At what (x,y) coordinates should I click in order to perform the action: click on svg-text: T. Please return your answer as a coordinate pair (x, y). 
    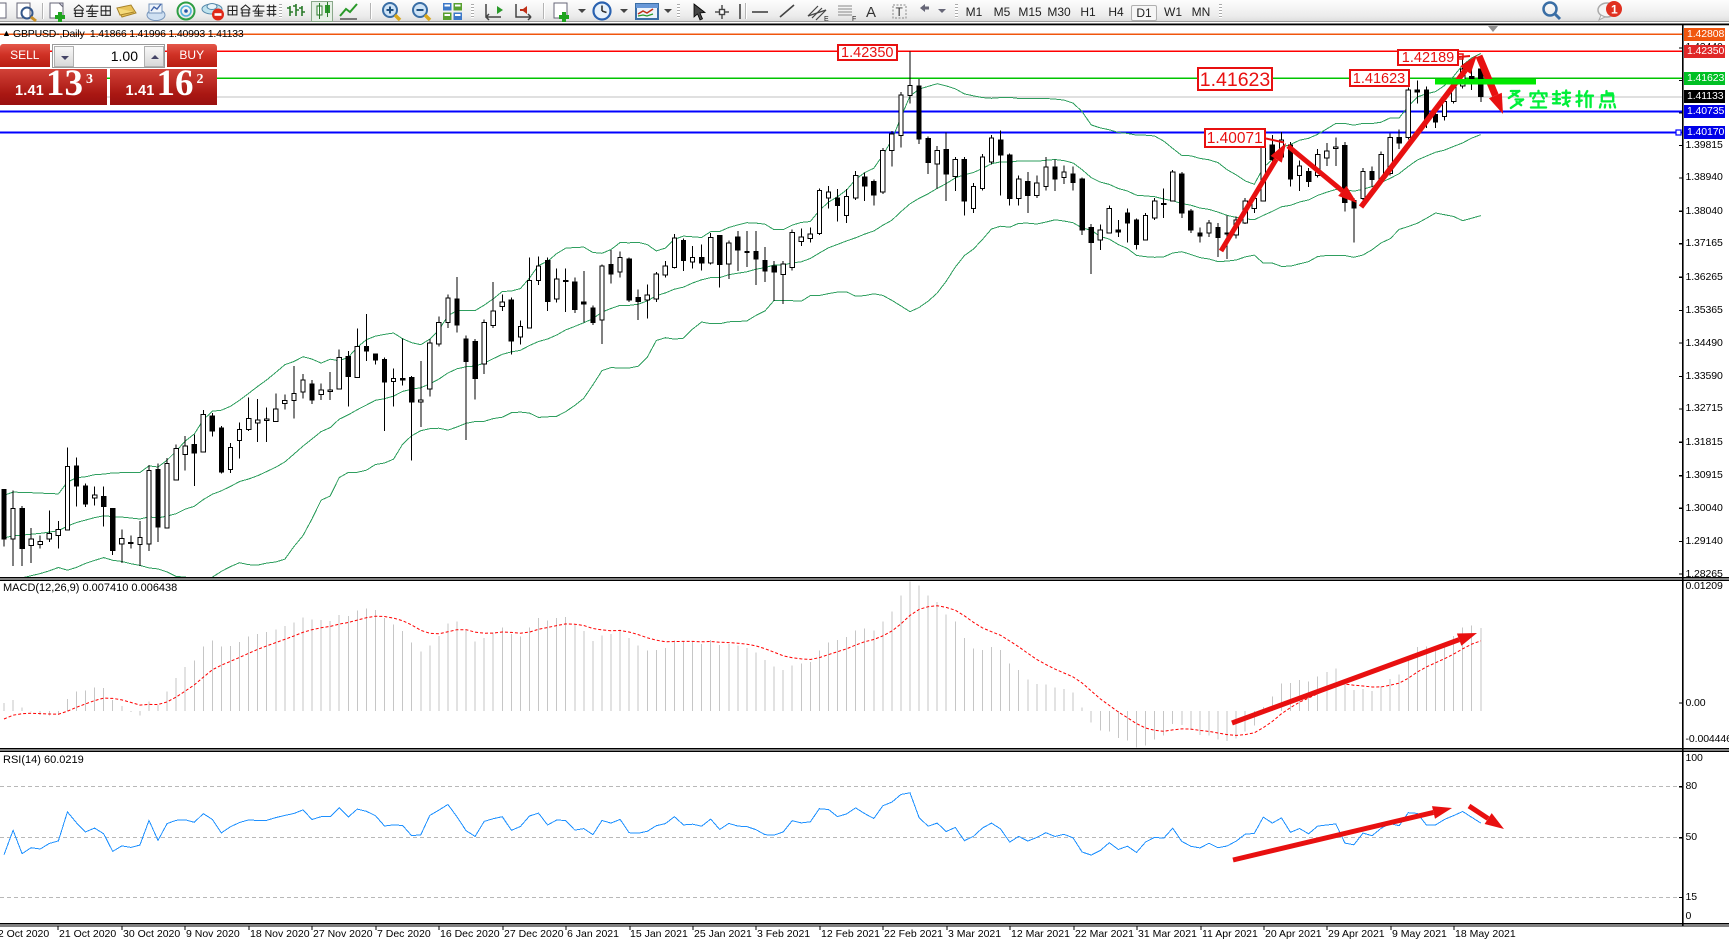
    Looking at the image, I should click on (900, 12).